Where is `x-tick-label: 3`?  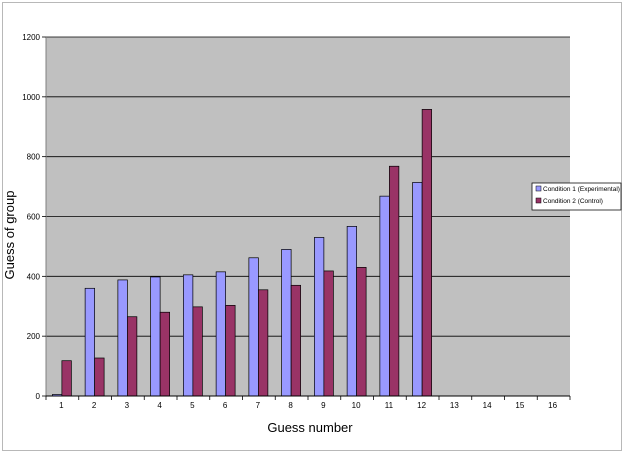 x-tick-label: 3 is located at coordinates (127, 405).